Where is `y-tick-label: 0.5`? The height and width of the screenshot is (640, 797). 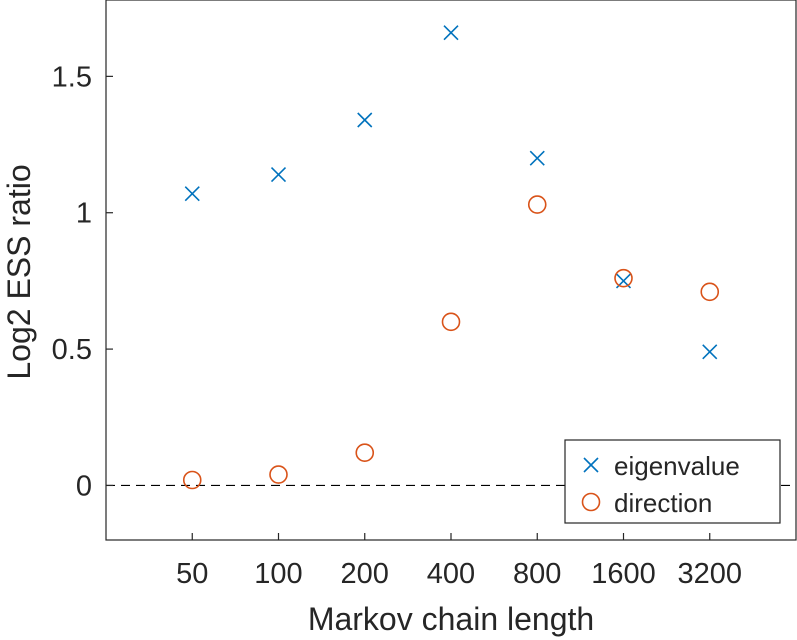 y-tick-label: 0.5 is located at coordinates (72, 350).